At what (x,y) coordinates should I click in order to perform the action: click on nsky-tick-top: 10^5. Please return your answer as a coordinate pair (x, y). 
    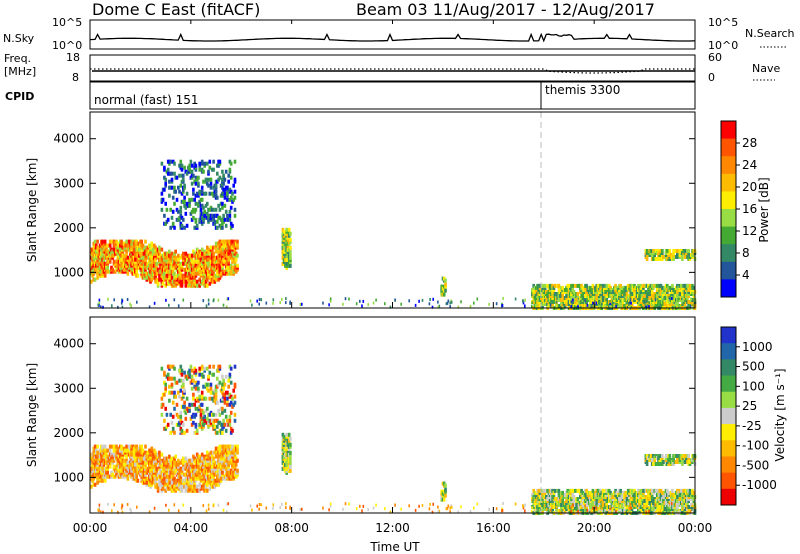
    Looking at the image, I should click on (67, 22).